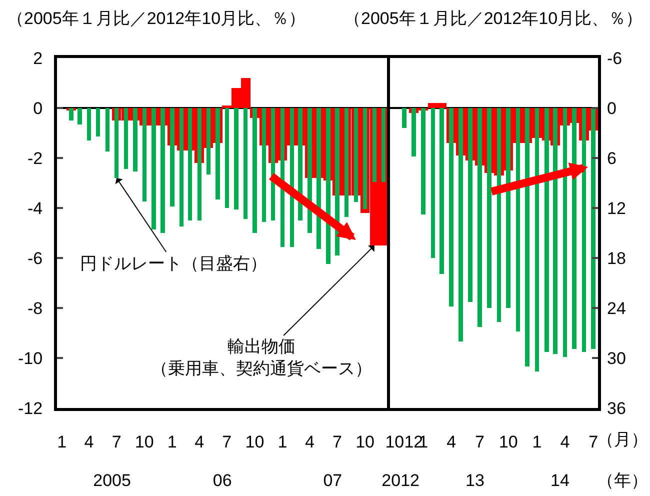 The width and height of the screenshot is (650, 496). I want to click on x-axis-title: （月）, so click(622, 439).